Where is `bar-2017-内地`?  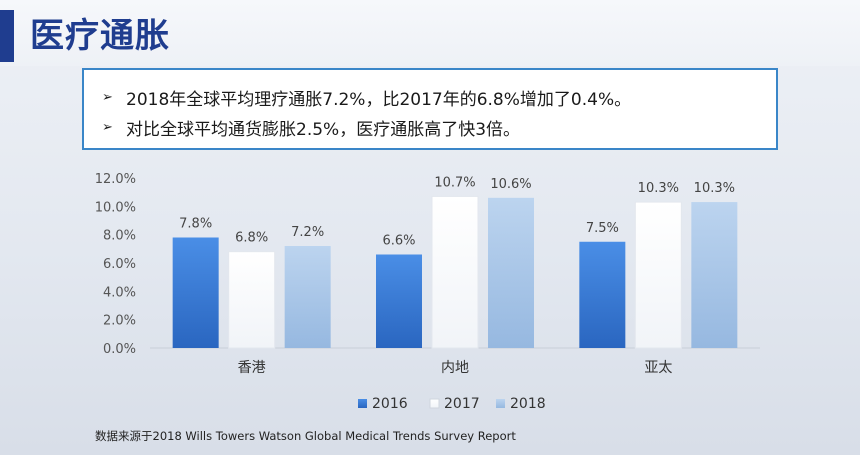 bar-2017-内地 is located at coordinates (455, 272).